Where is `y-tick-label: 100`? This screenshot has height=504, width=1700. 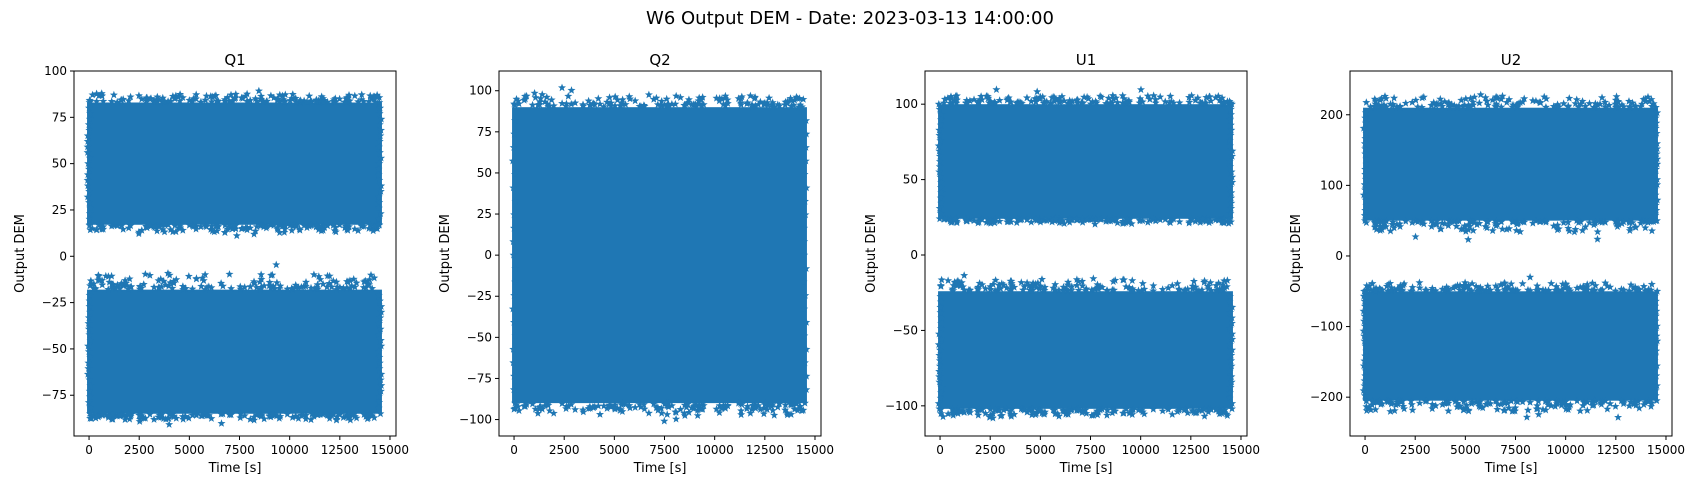 y-tick-label: 100 is located at coordinates (906, 104).